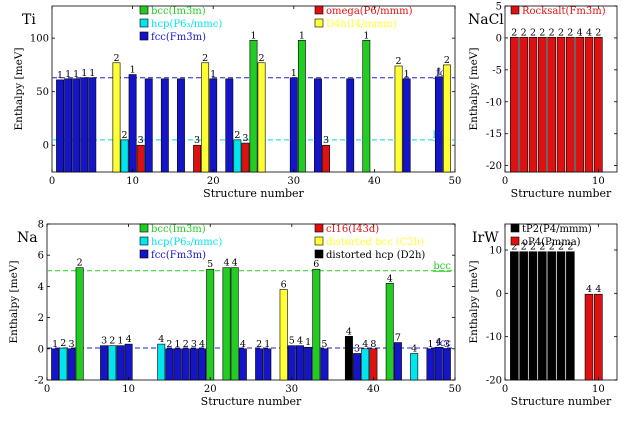 The image size is (623, 432). I want to click on bar-label-6: 2, so click(561, 32).